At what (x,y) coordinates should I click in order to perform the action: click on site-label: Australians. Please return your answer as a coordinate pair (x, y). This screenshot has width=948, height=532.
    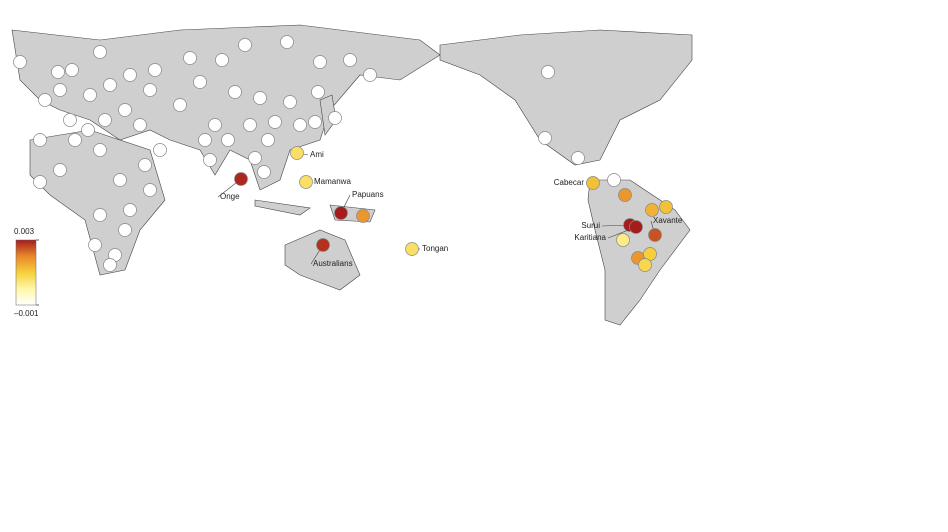
    Looking at the image, I should click on (333, 263).